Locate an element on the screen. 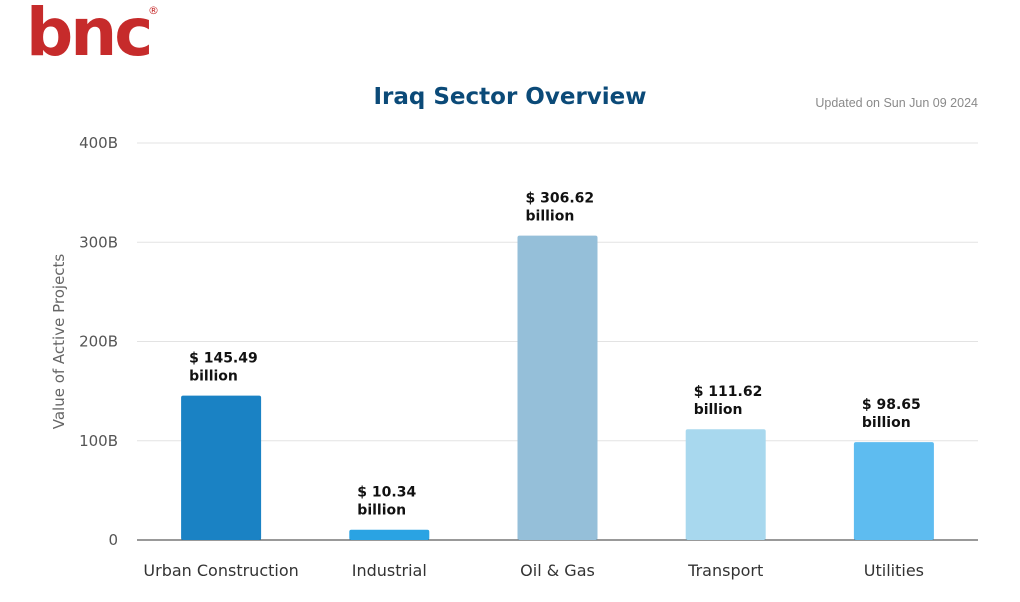  y-tick-label: 400B is located at coordinates (98, 143).